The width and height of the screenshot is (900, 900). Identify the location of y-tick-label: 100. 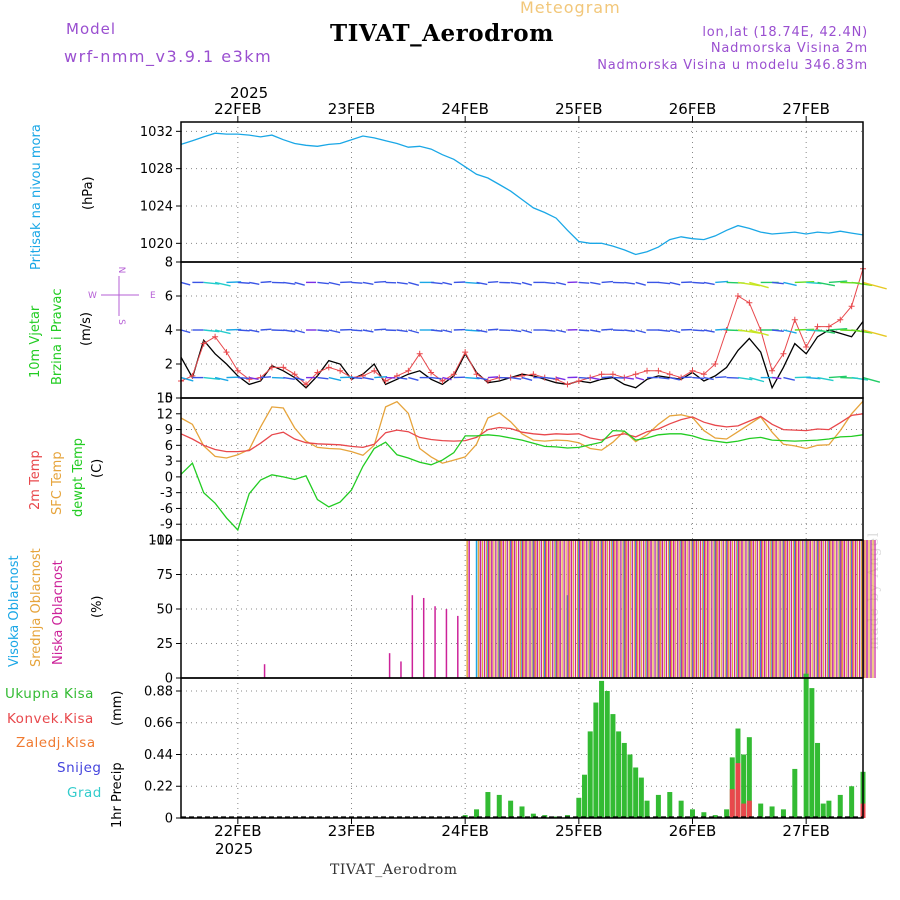
(160, 541).